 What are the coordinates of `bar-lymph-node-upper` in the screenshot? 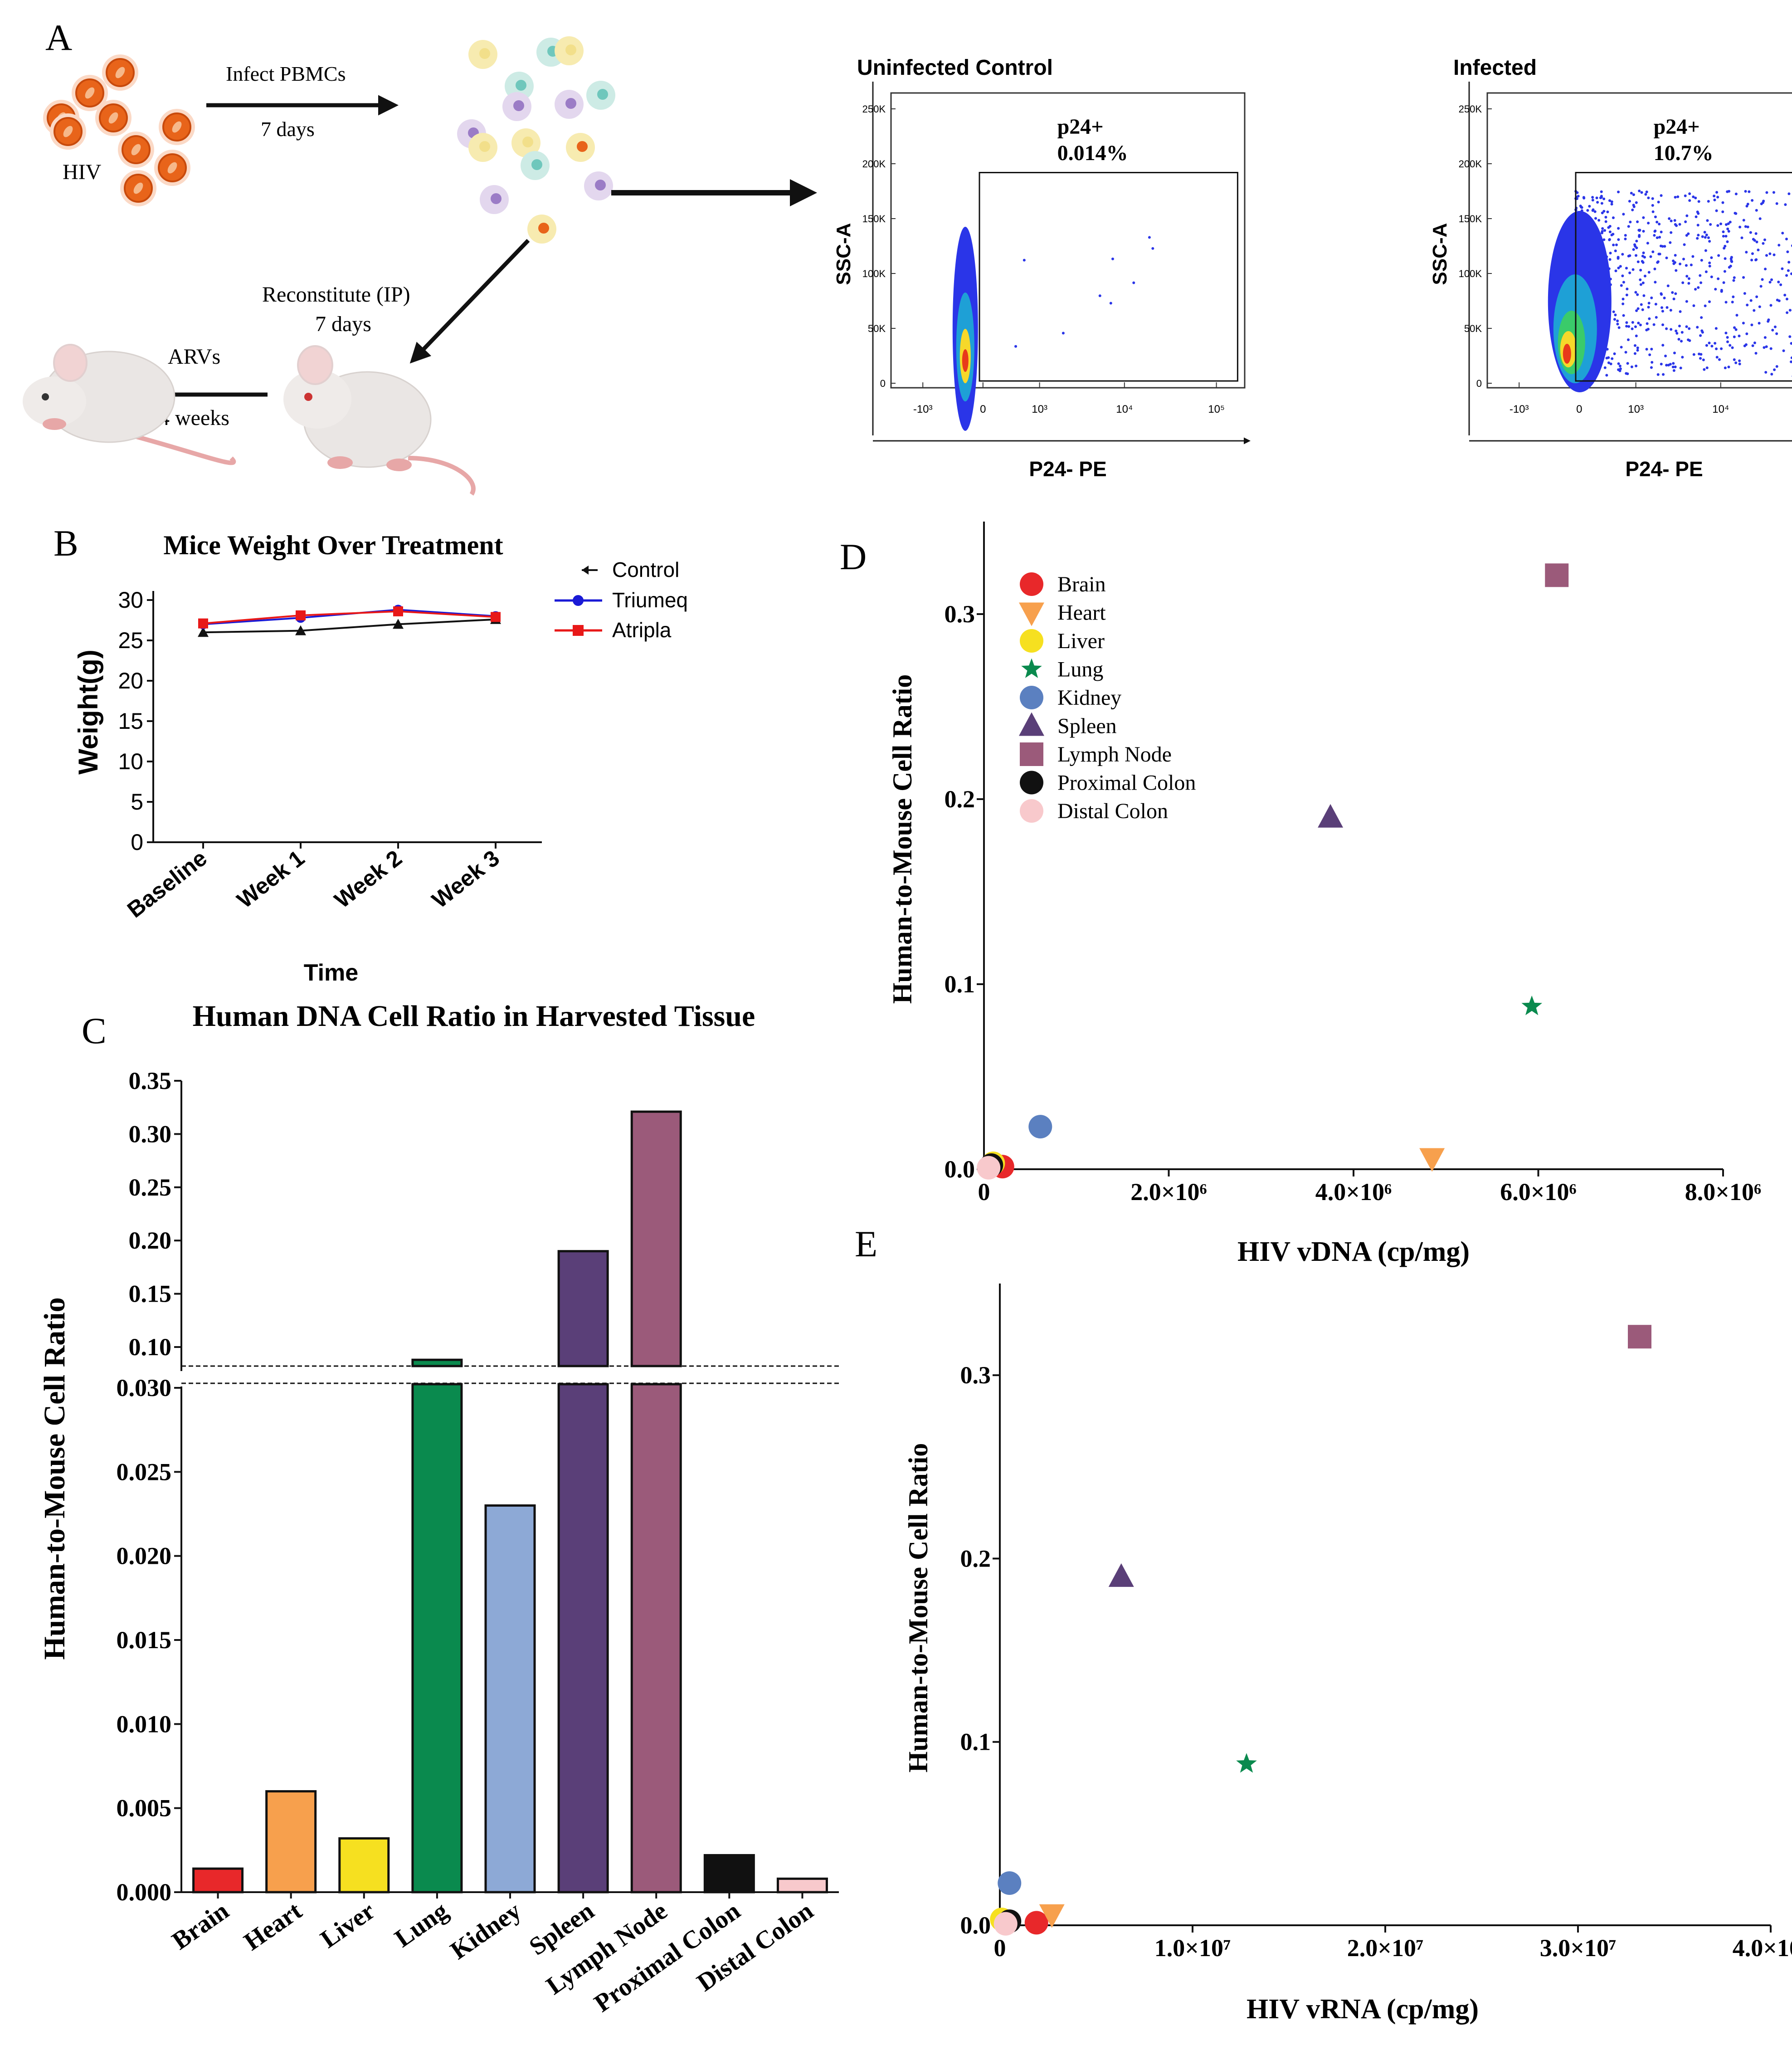 It's located at (656, 1238).